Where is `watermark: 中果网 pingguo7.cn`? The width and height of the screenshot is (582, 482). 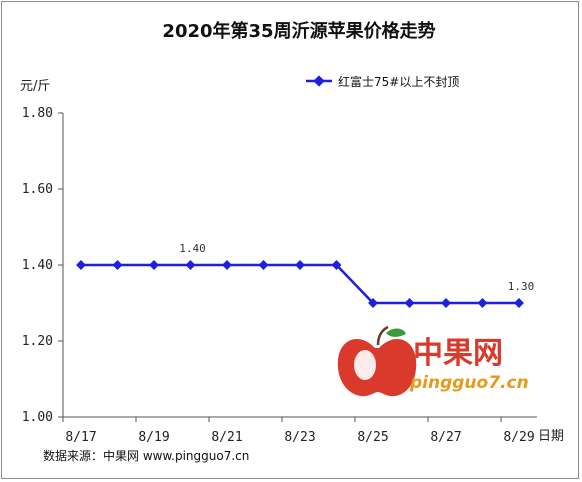 watermark: 中果网 pingguo7.cn is located at coordinates (433, 361).